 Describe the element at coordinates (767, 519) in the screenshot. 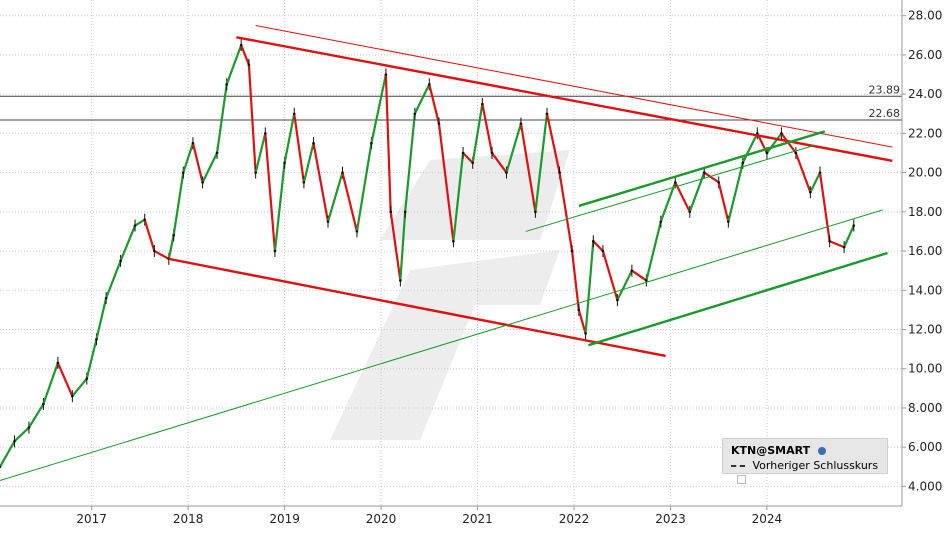

I see `x-tick-label: 2024` at that location.